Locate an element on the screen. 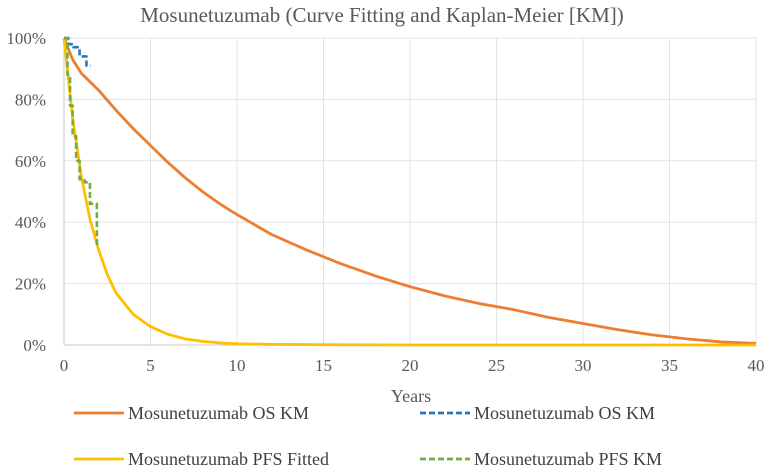 This screenshot has height=473, width=767. x-tick-label: 10 is located at coordinates (237, 365).